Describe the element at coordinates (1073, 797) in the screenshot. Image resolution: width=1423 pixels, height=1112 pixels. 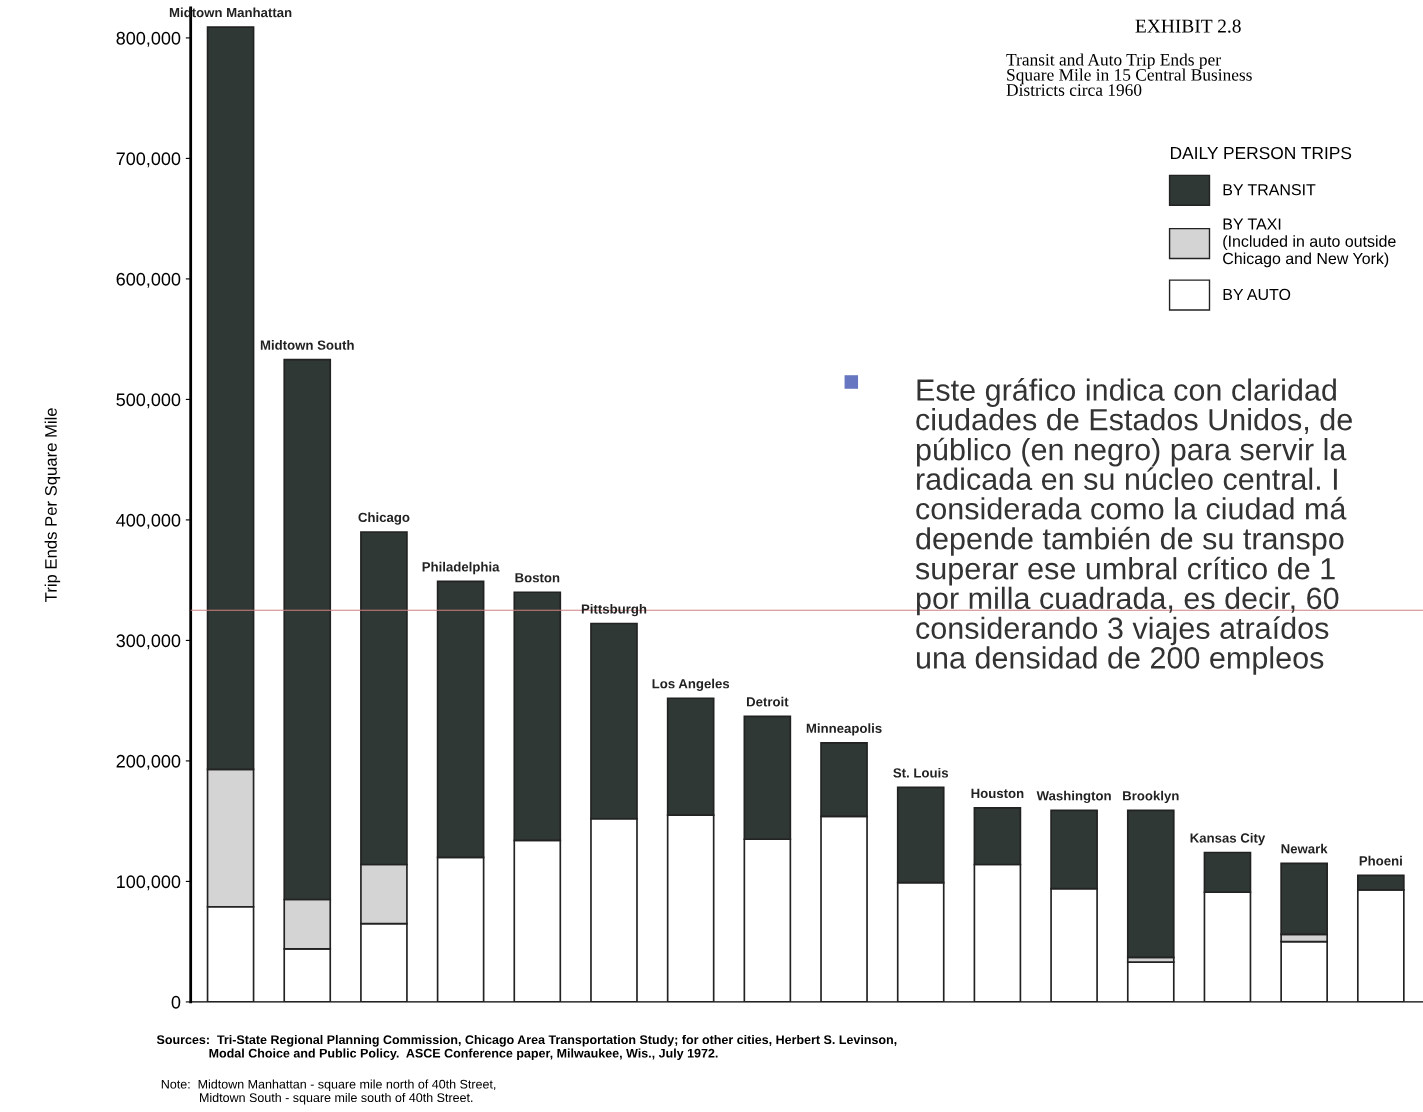
I see `x-tick-label: Washington` at that location.